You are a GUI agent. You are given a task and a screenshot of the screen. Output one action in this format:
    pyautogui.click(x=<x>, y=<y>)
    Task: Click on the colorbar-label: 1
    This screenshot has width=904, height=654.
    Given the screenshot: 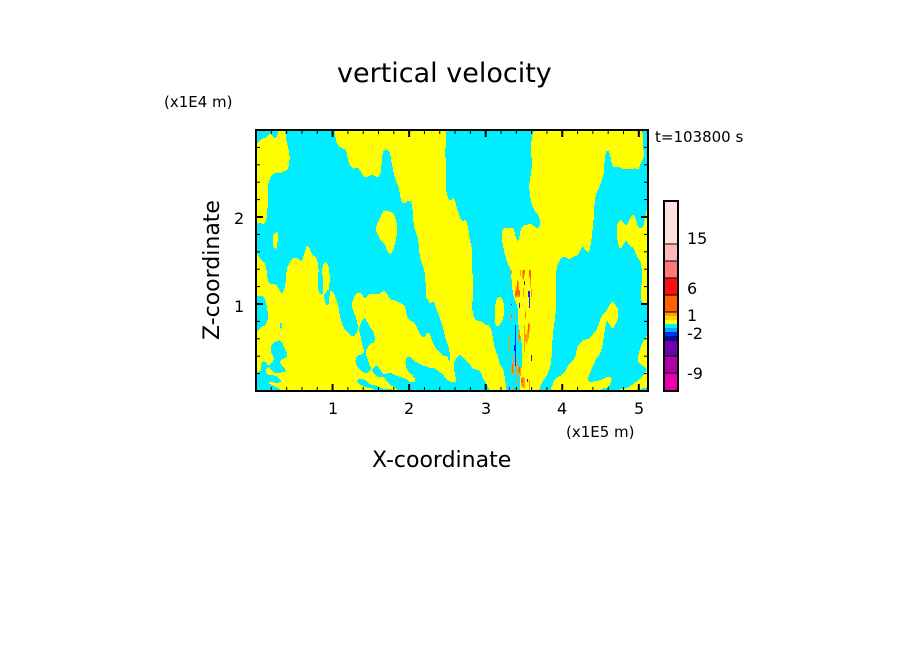 What is the action you would take?
    pyautogui.click(x=692, y=315)
    